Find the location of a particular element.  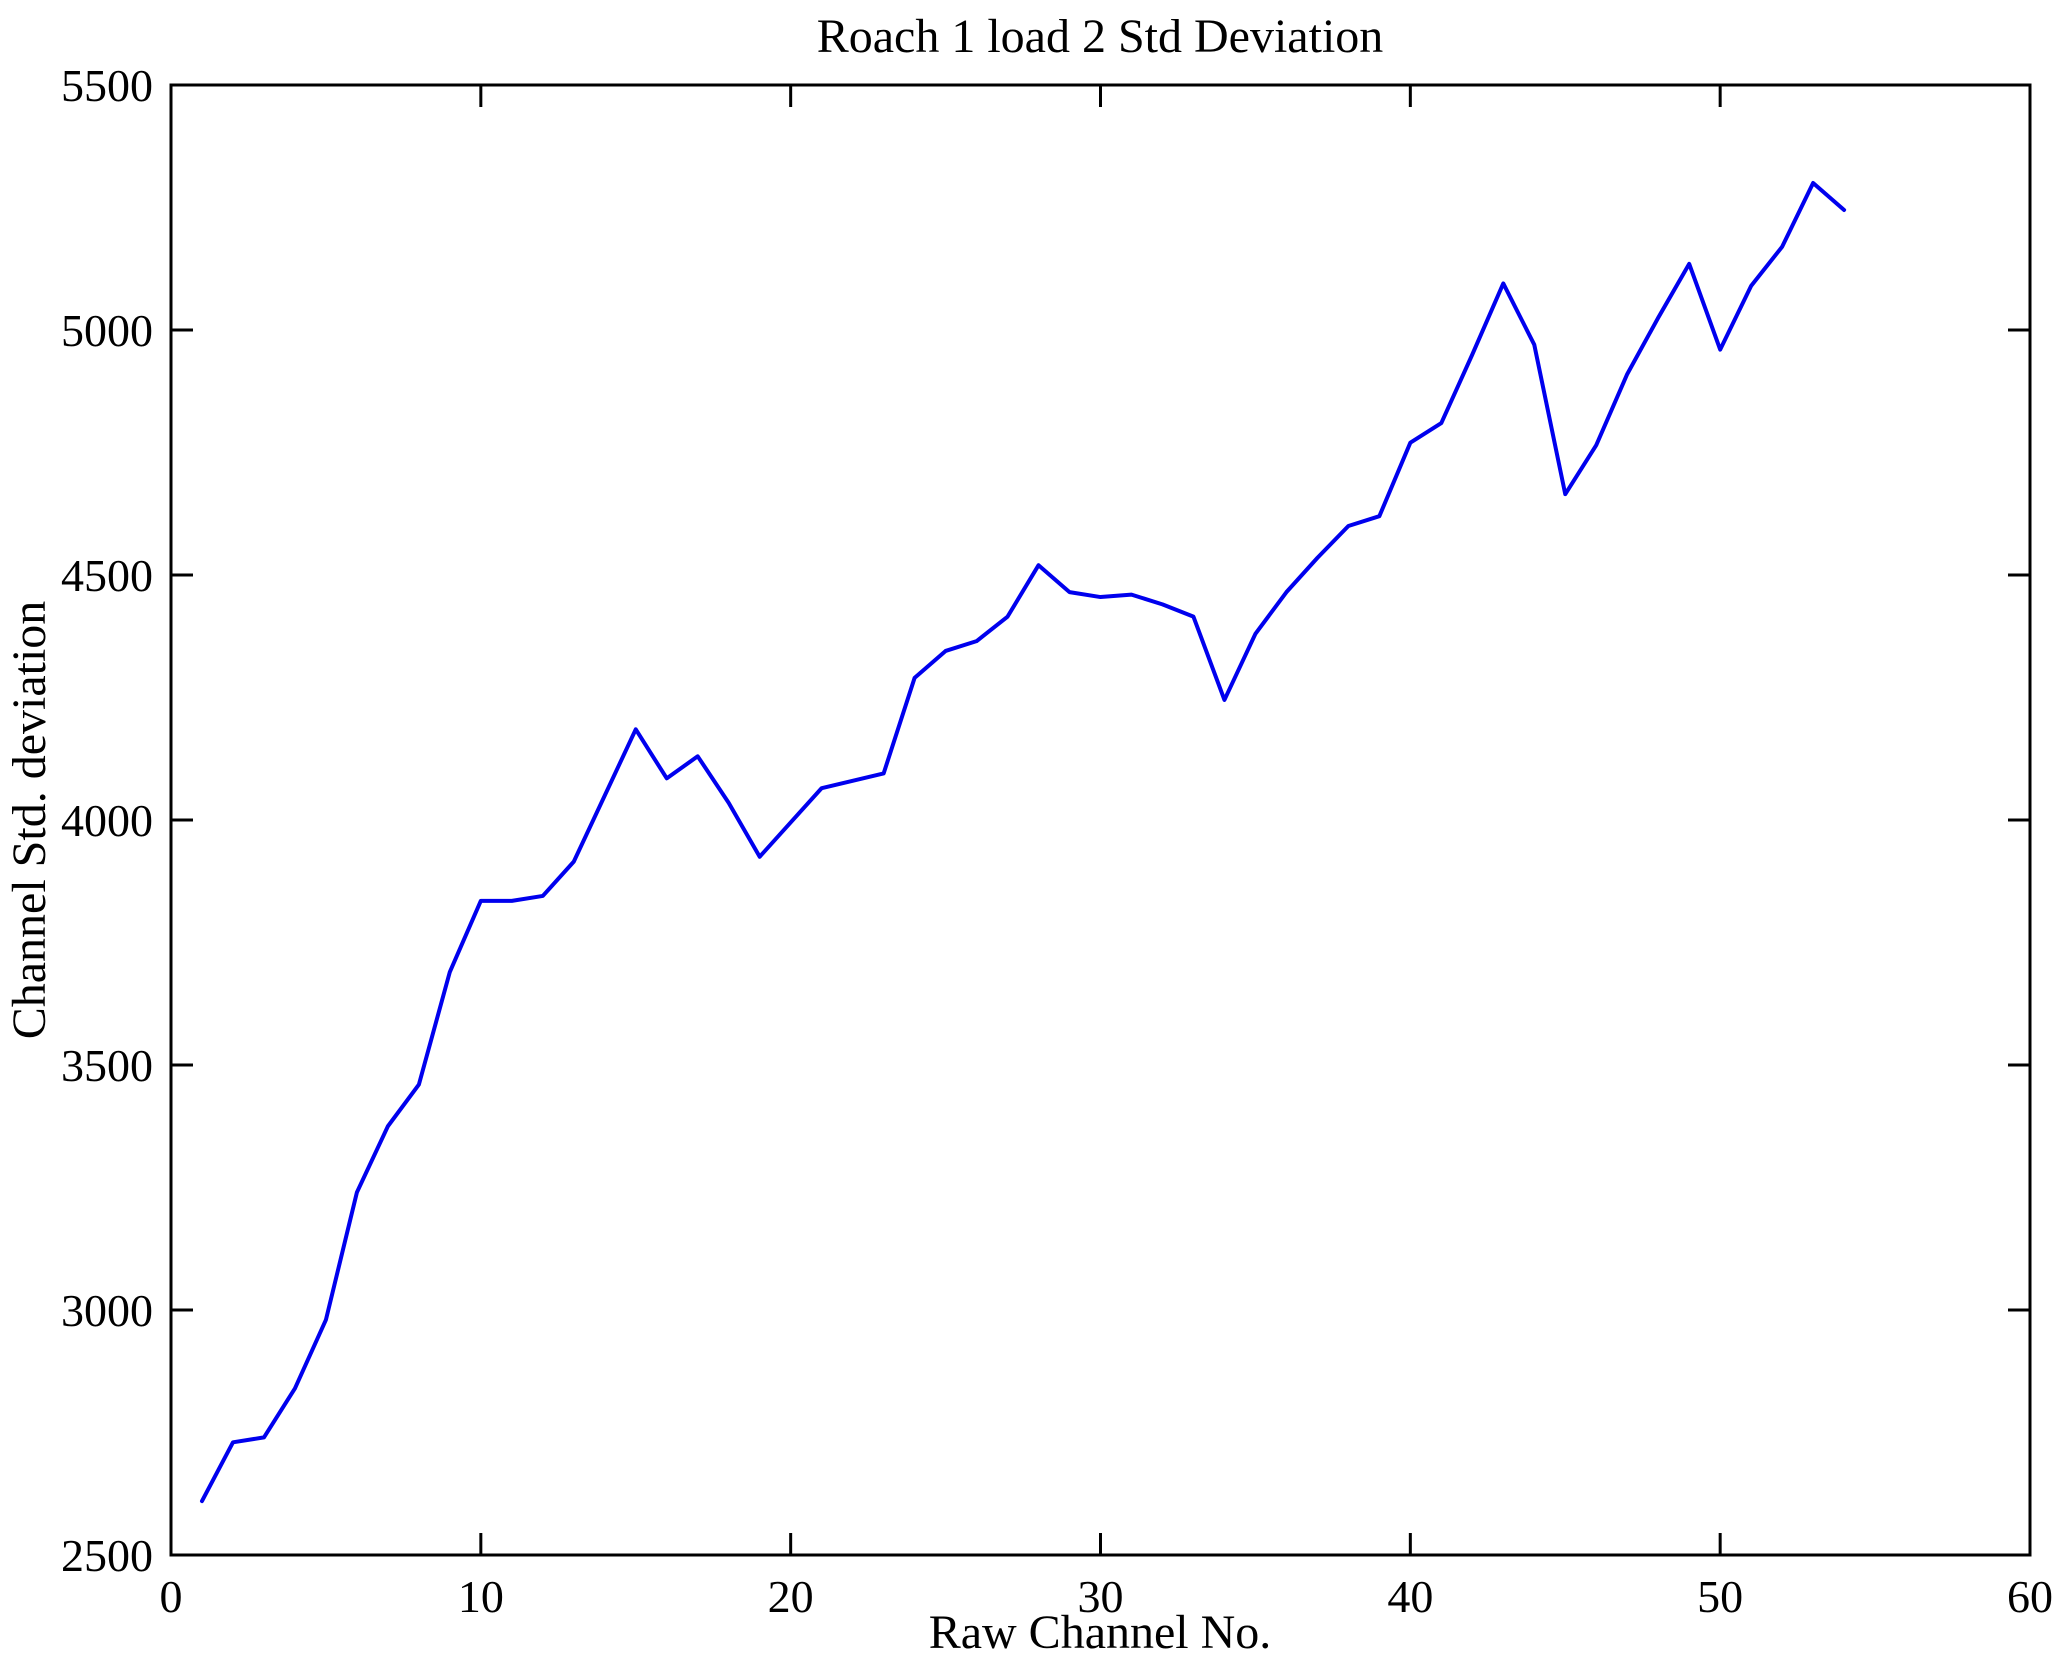

y-tick-label: 5500 is located at coordinates (107, 85).